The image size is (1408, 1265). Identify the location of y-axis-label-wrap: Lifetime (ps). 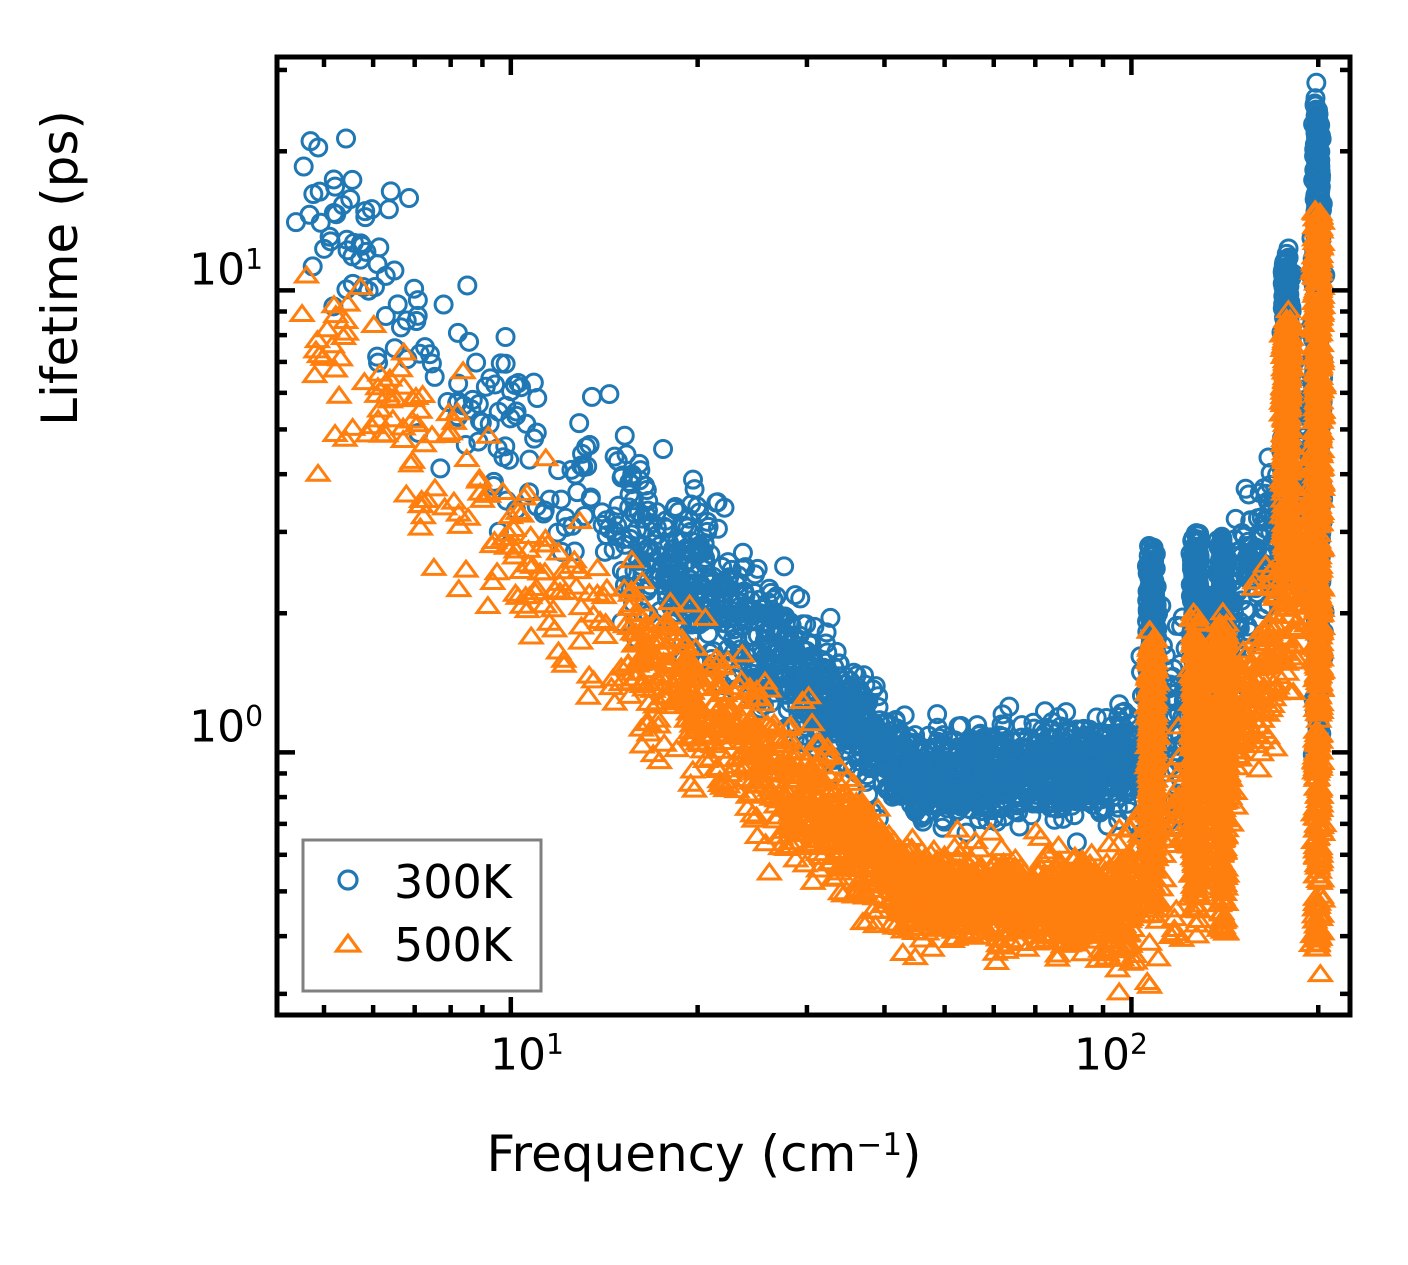
(60, 507).